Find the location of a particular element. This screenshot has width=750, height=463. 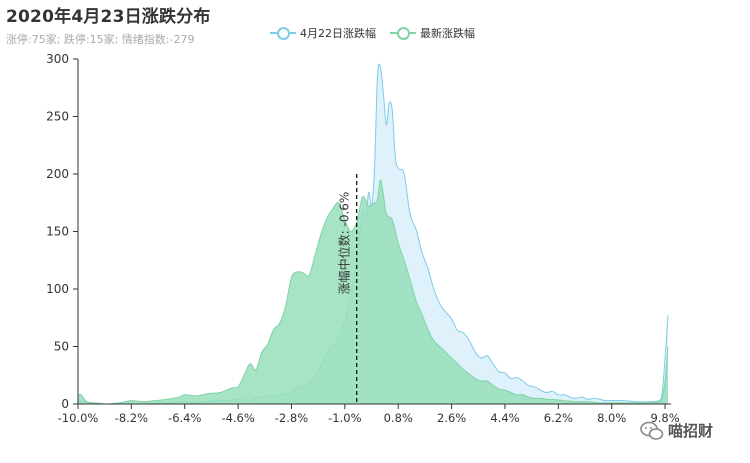

median-markline: 涨幅中位数: -0.6% is located at coordinates (347, 289).